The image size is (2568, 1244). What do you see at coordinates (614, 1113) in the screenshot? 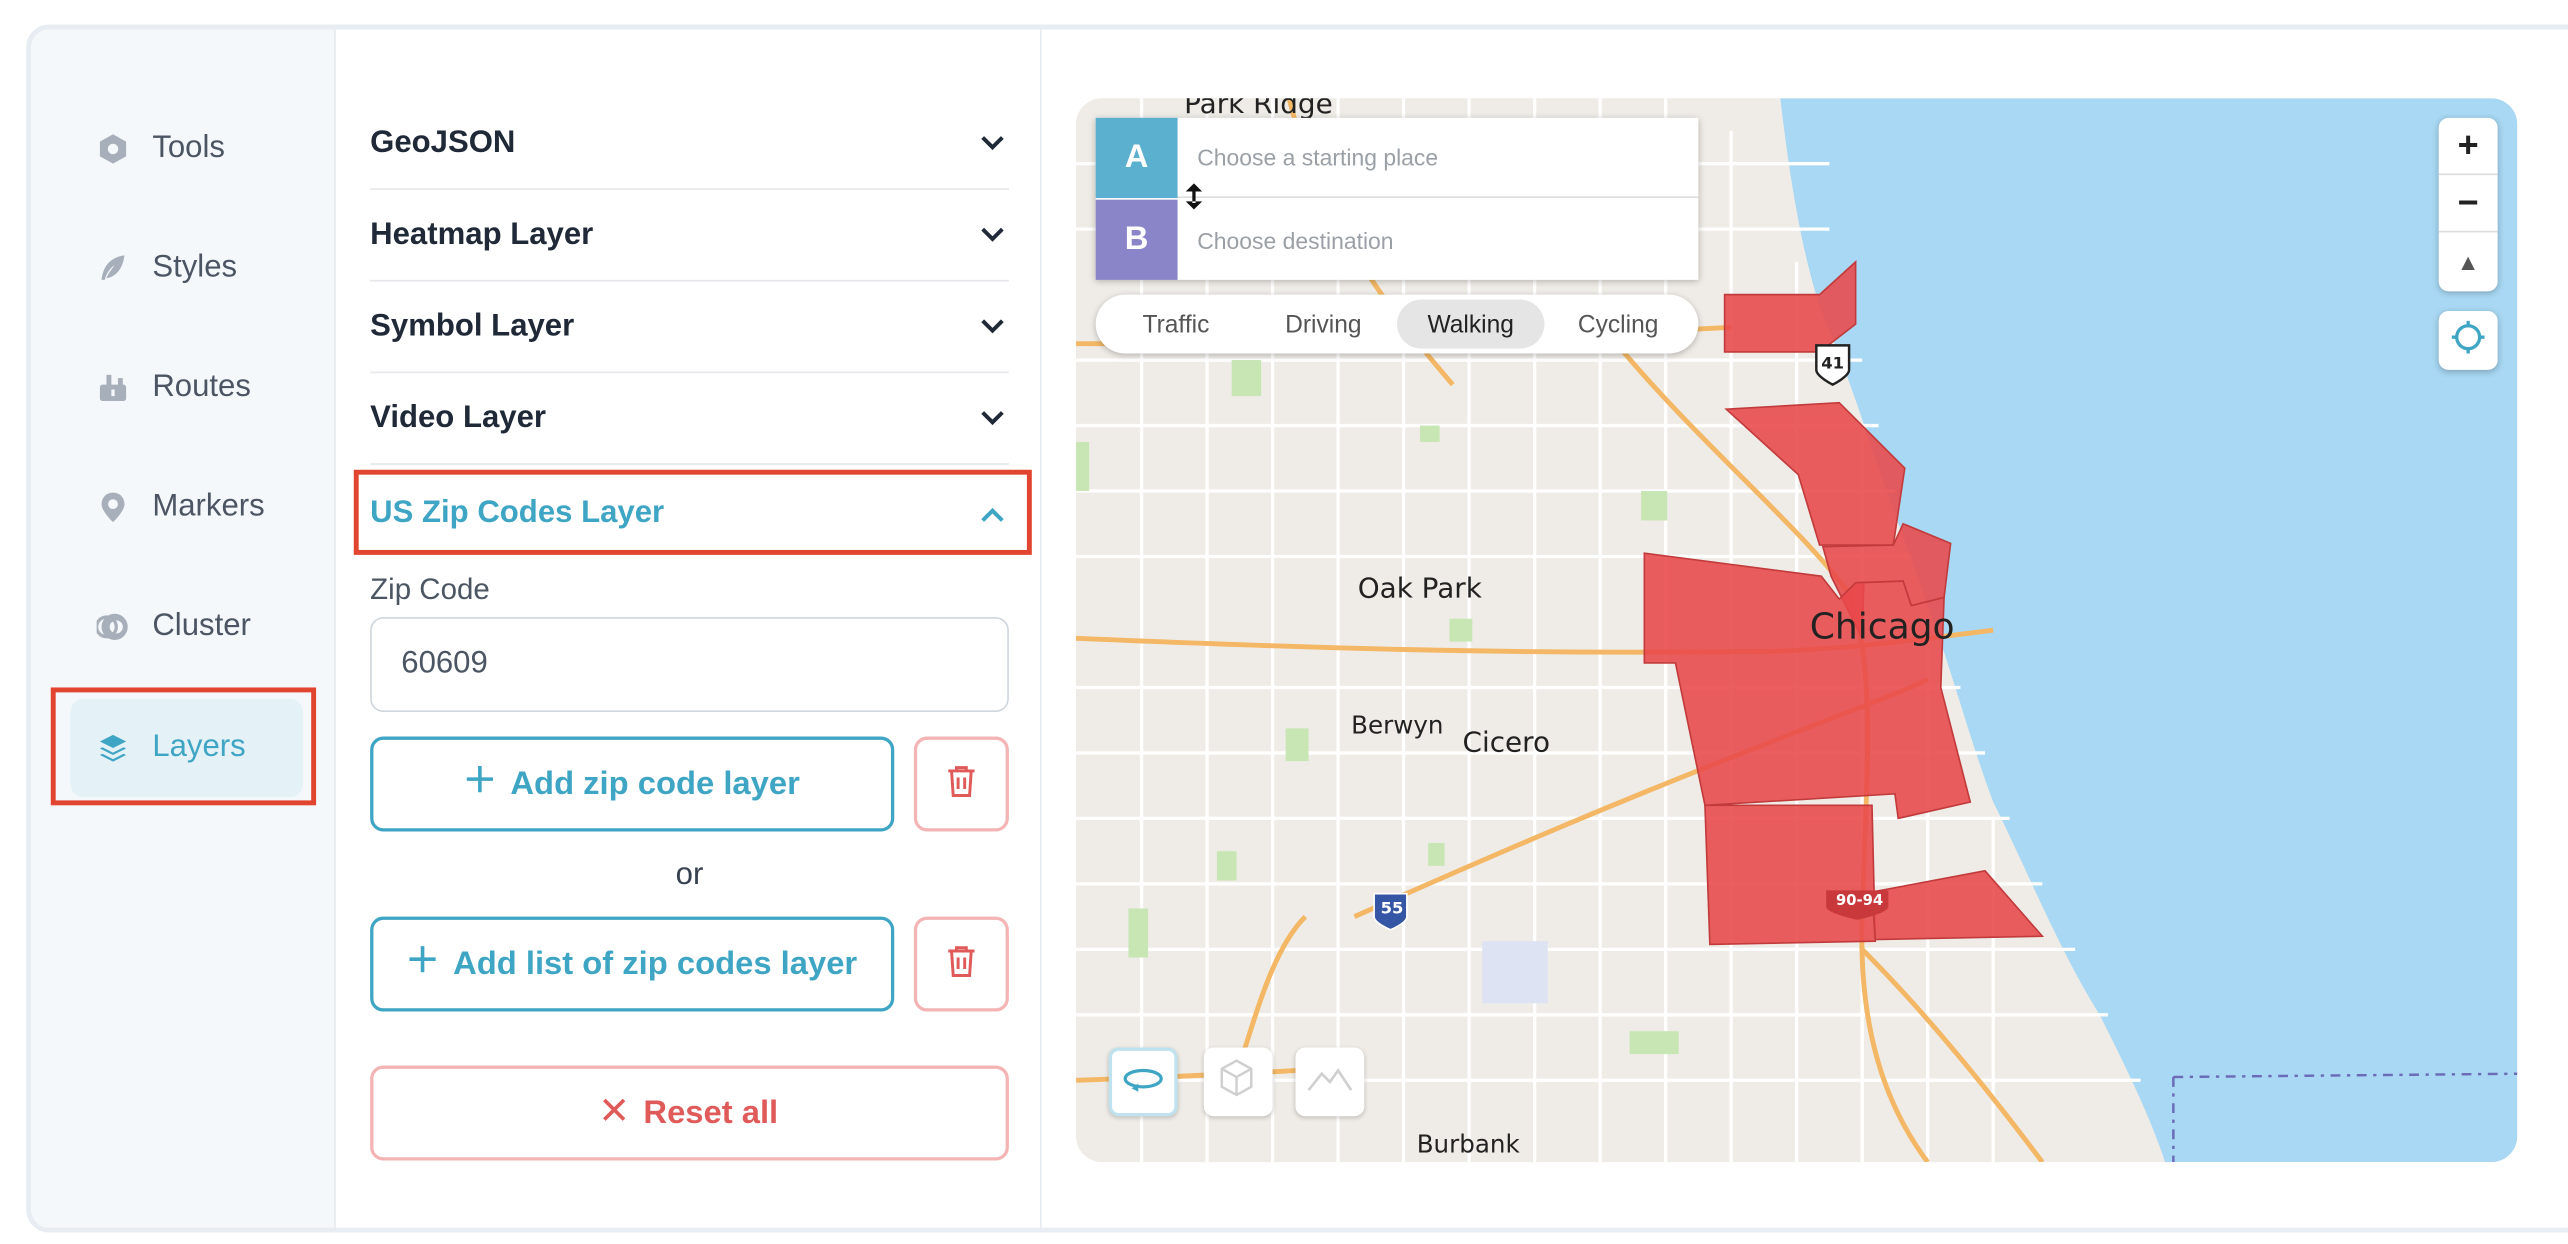
I see `close-icon` at bounding box center [614, 1113].